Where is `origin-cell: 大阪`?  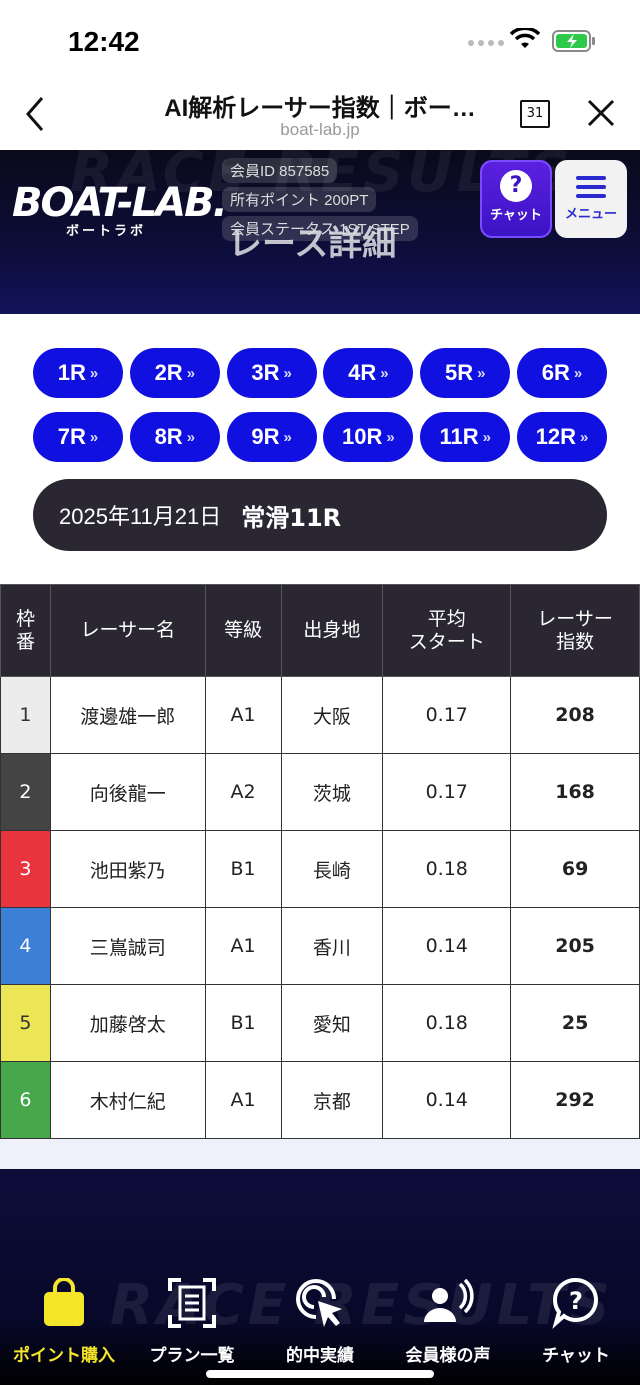 origin-cell: 大阪 is located at coordinates (332, 715).